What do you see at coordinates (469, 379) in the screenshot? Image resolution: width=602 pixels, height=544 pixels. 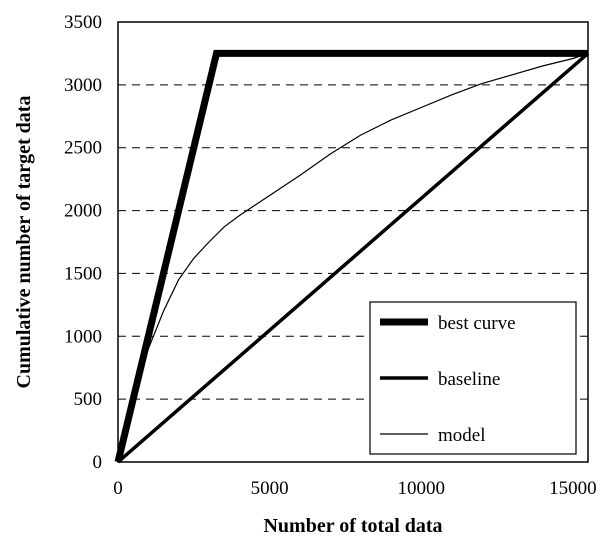 I see `legend-label-baseline: baseline` at bounding box center [469, 379].